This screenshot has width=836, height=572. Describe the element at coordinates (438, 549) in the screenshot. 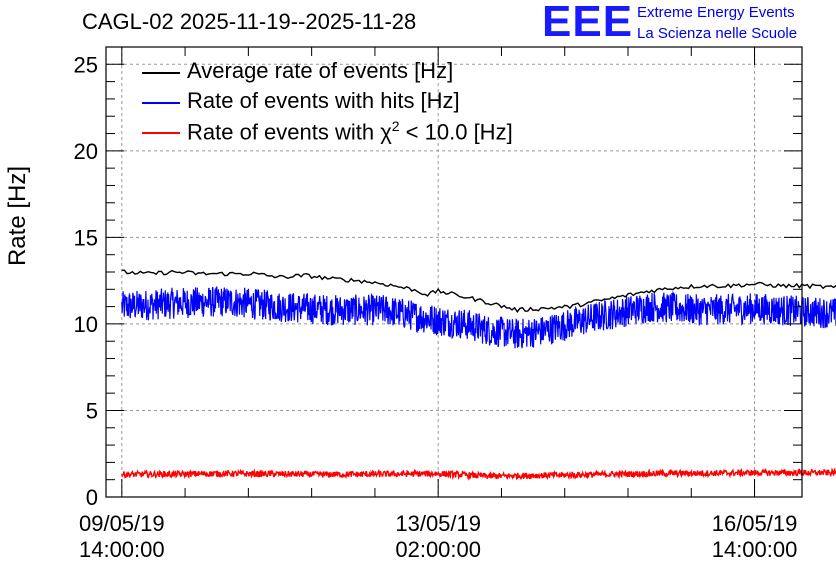

I see `x-tick-label-time: 02:00:00` at that location.